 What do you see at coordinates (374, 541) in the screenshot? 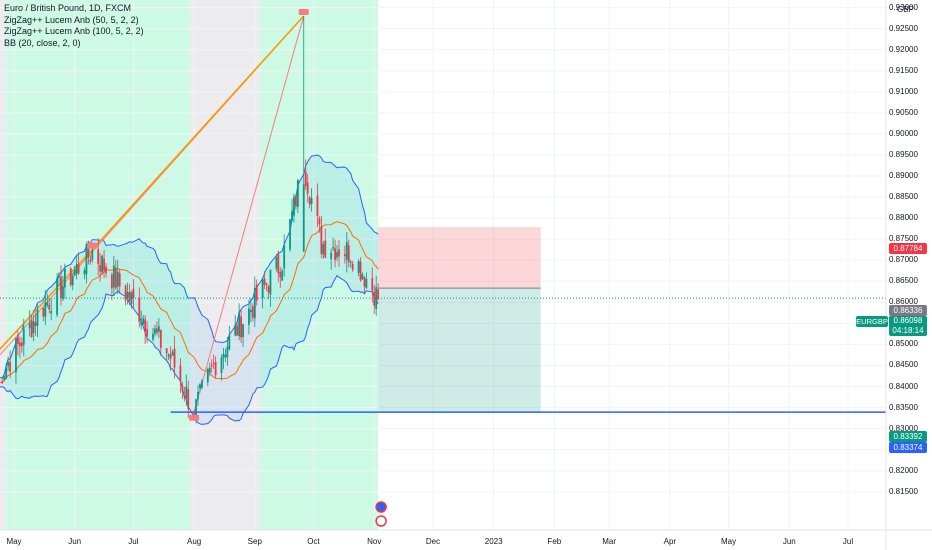
I see `time-axis-label: Nov` at bounding box center [374, 541].